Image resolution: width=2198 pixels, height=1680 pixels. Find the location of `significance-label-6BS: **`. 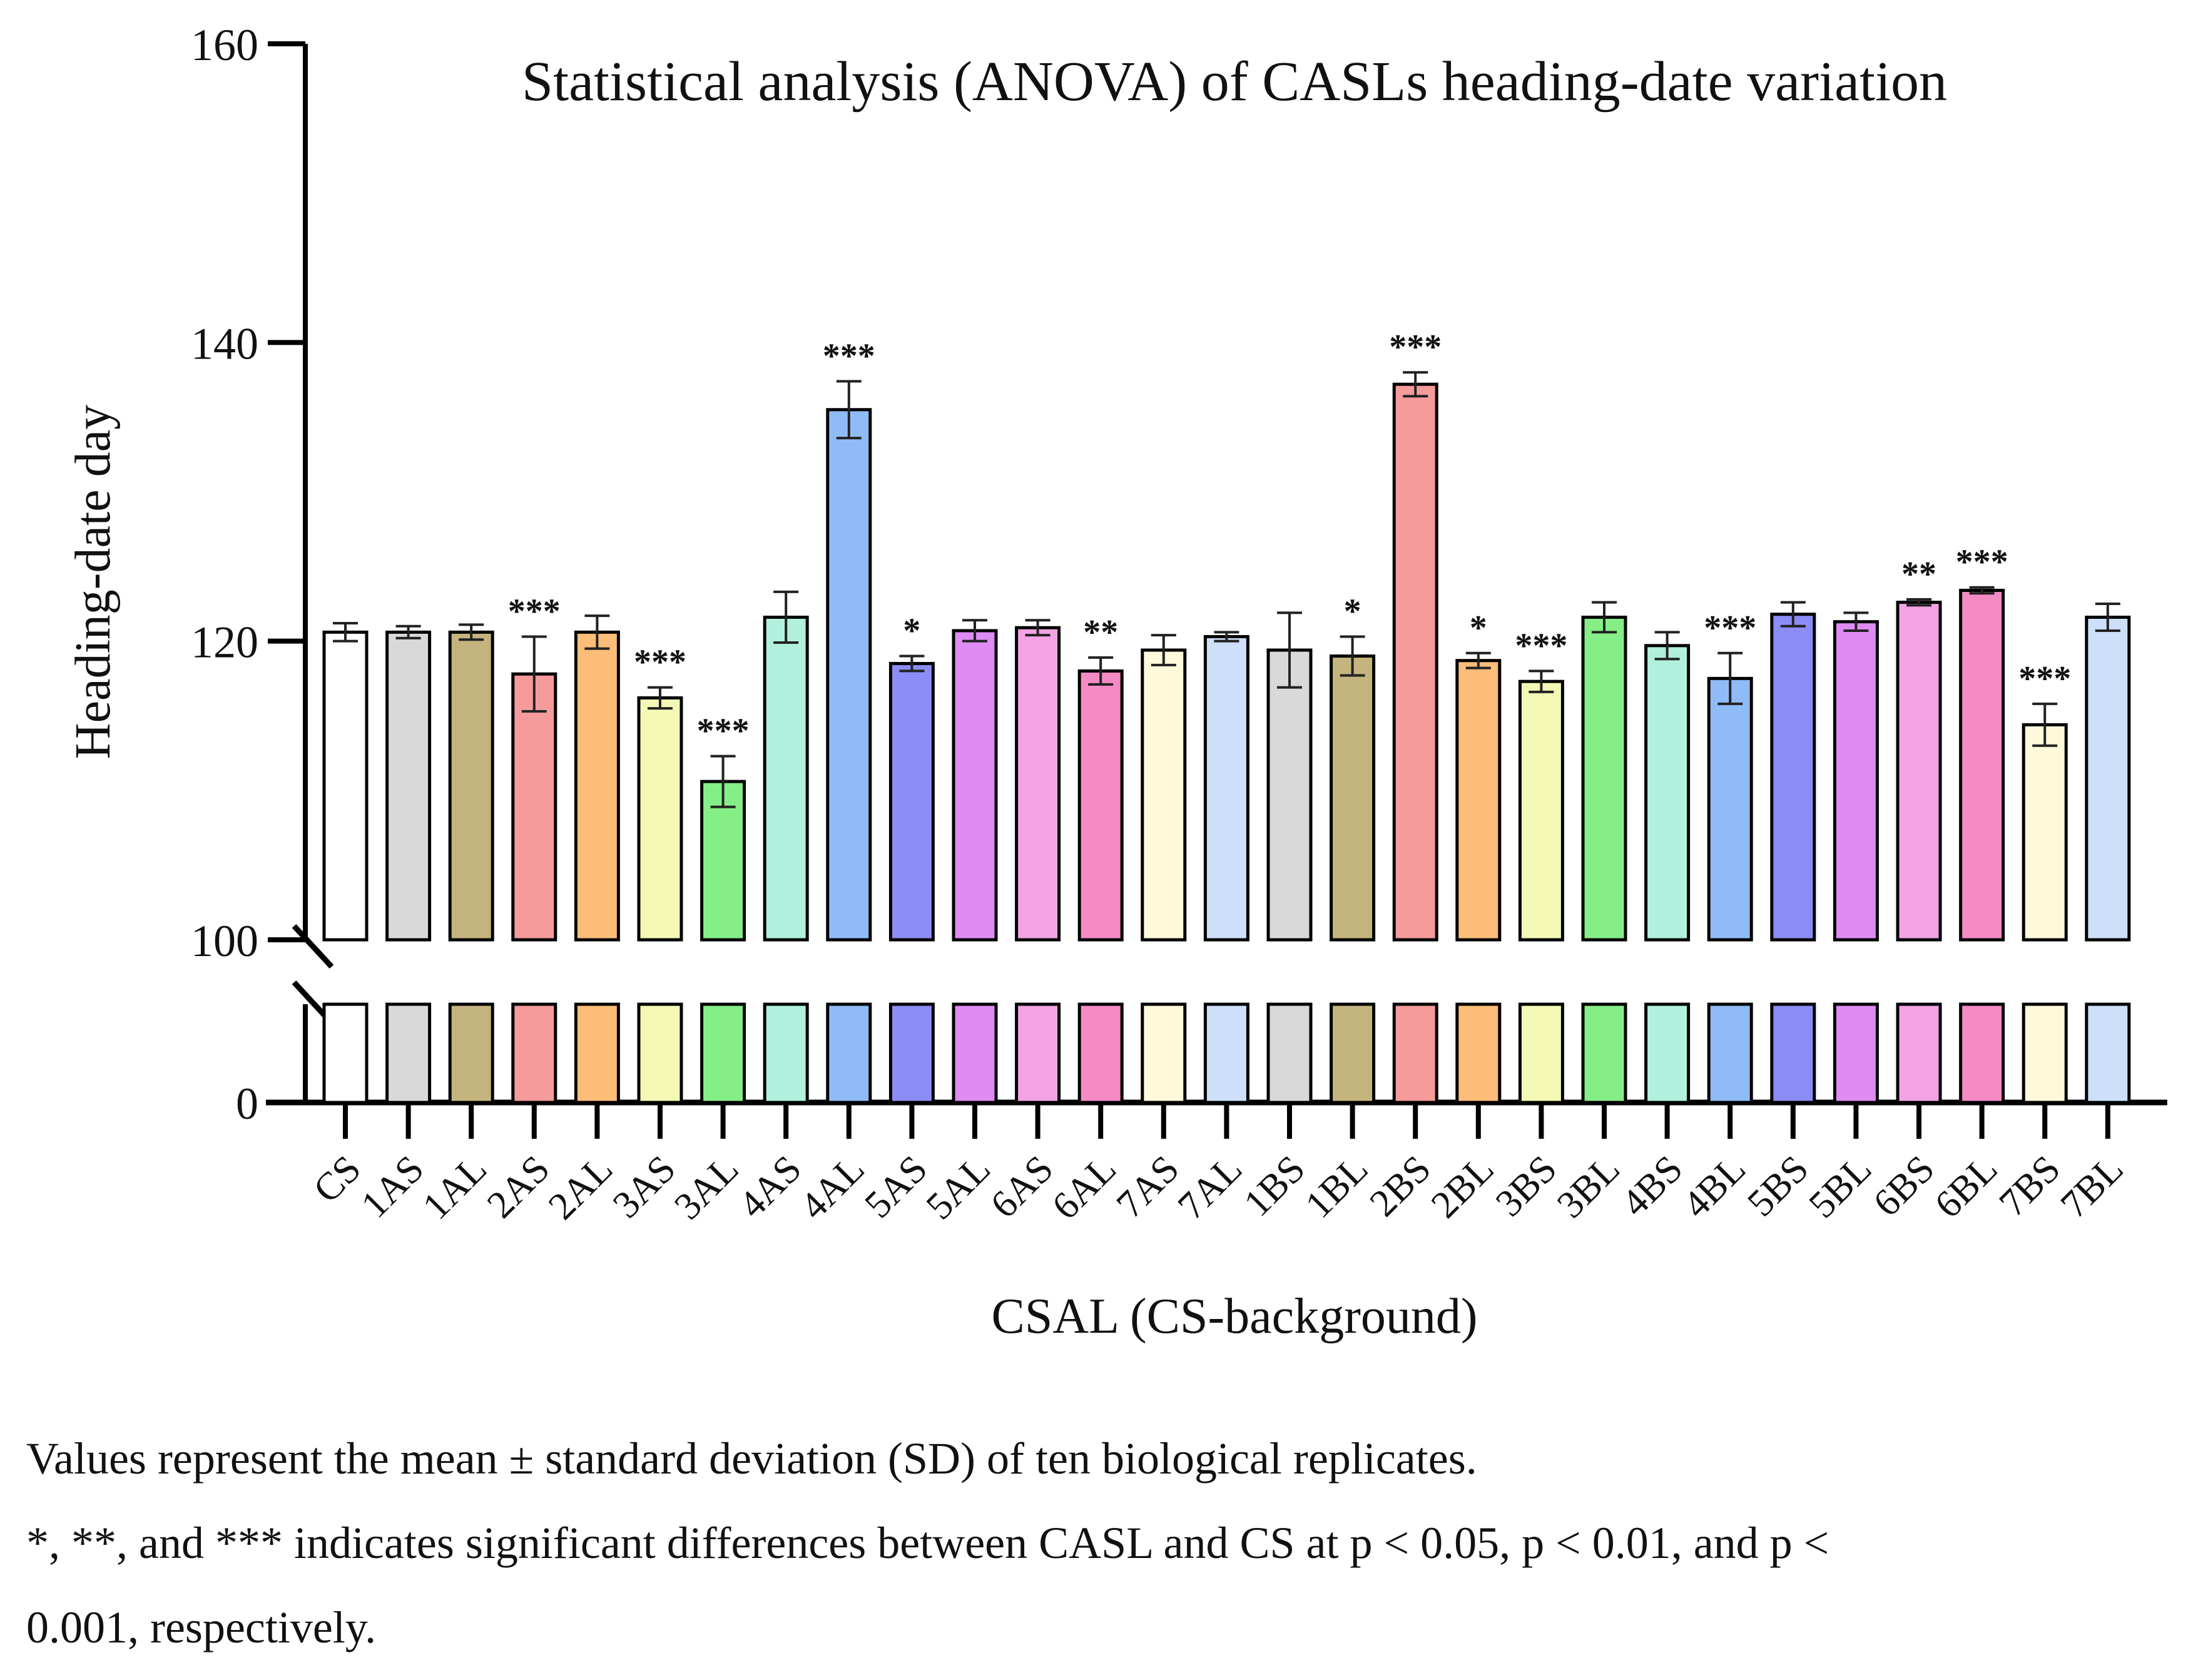

significance-label-6BS: ** is located at coordinates (1918, 574).